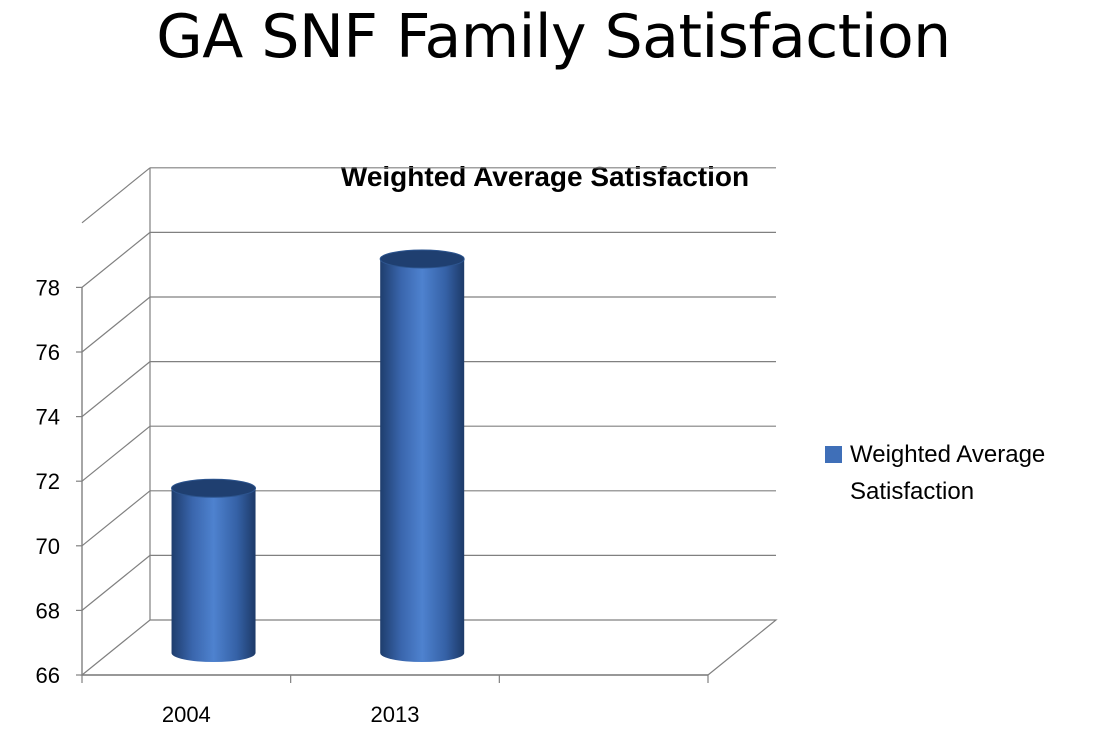  I want to click on y-tick-label: 74, so click(48, 417).